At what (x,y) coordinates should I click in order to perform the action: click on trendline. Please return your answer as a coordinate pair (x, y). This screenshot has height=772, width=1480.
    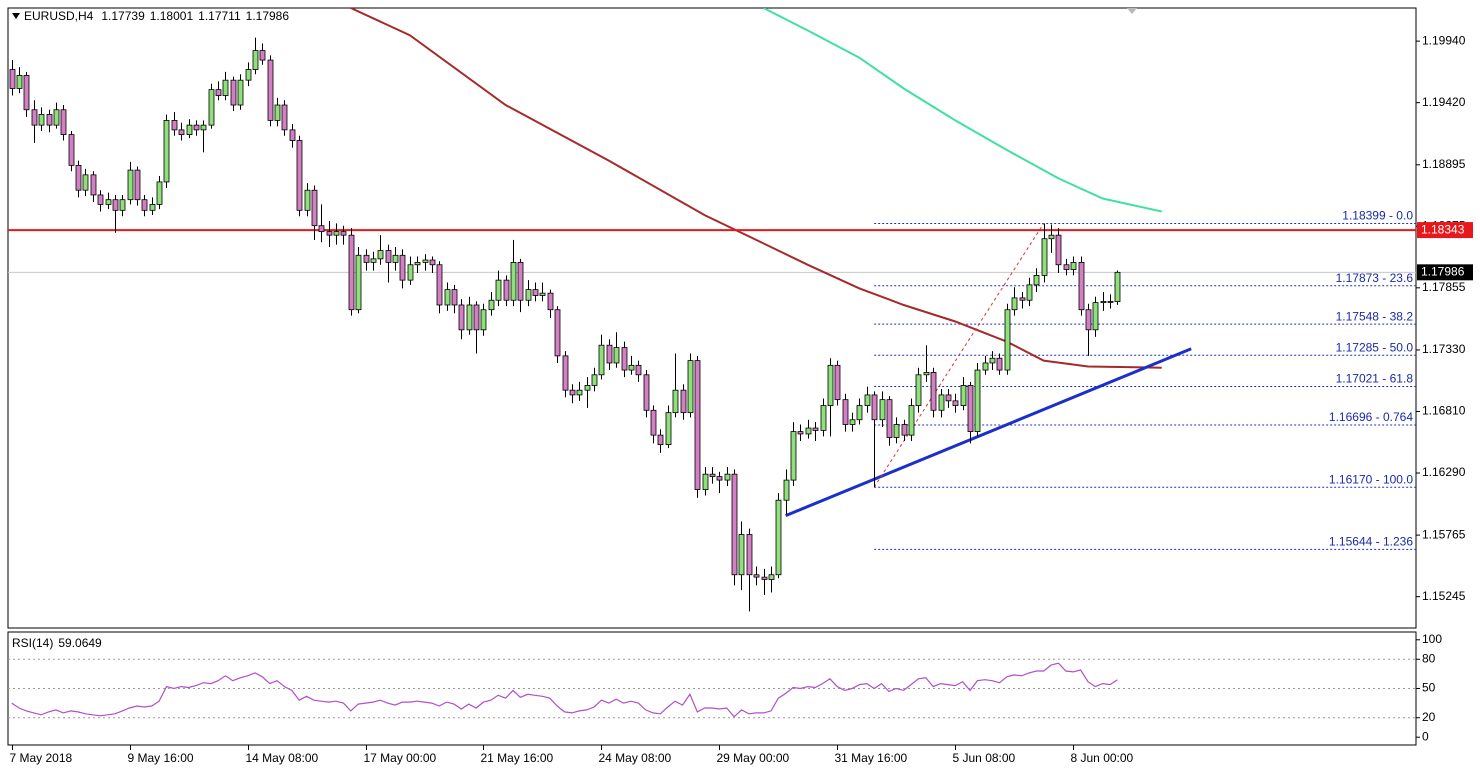
    Looking at the image, I should click on (959, 355).